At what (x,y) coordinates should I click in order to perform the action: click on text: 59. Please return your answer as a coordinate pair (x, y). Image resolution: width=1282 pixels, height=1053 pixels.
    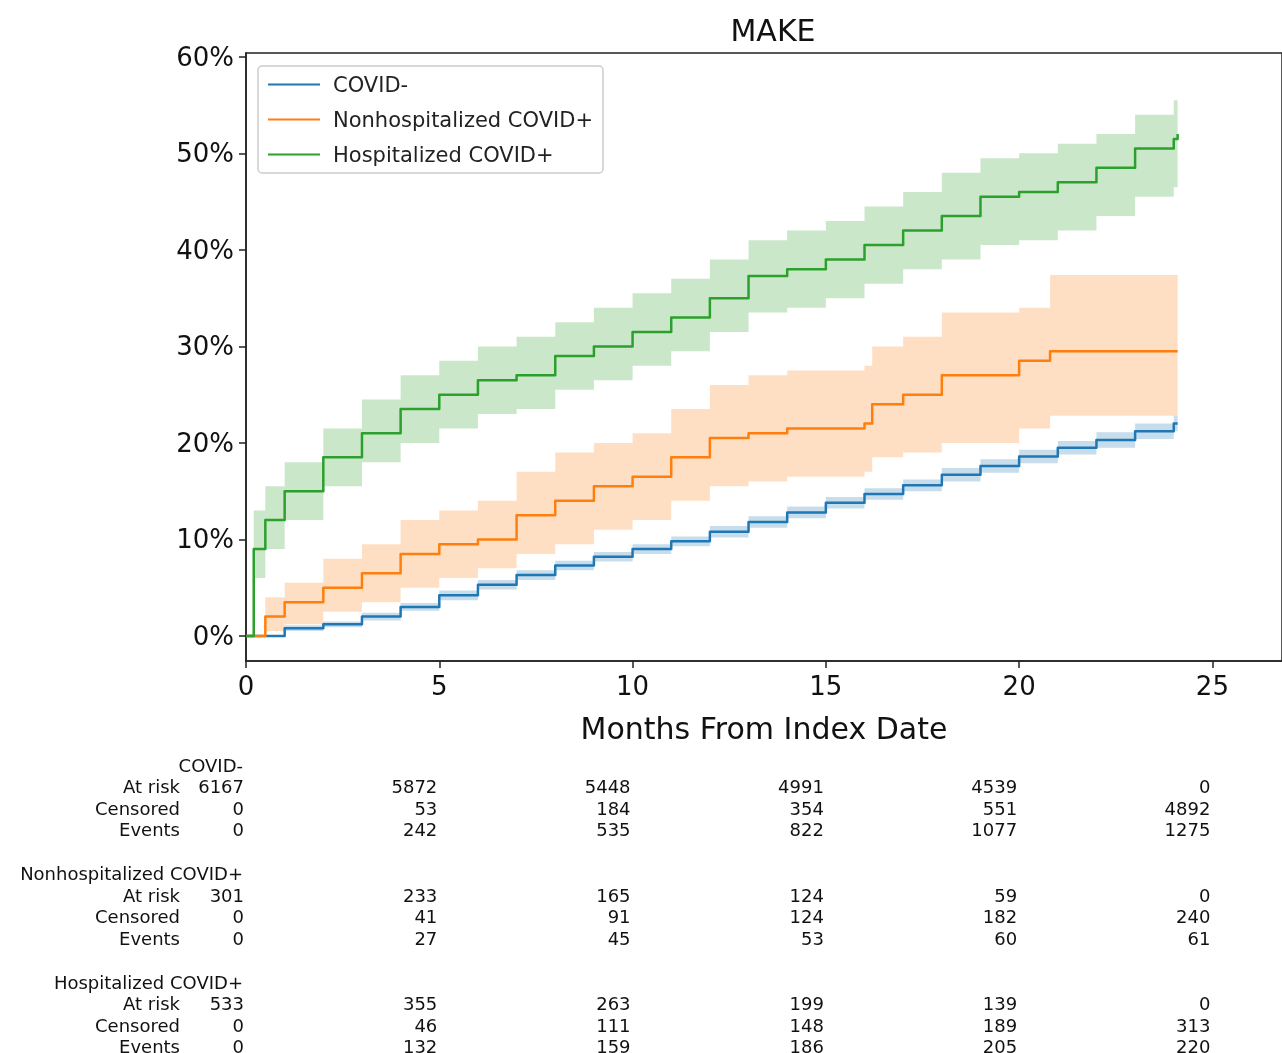
    Looking at the image, I should click on (1006, 895).